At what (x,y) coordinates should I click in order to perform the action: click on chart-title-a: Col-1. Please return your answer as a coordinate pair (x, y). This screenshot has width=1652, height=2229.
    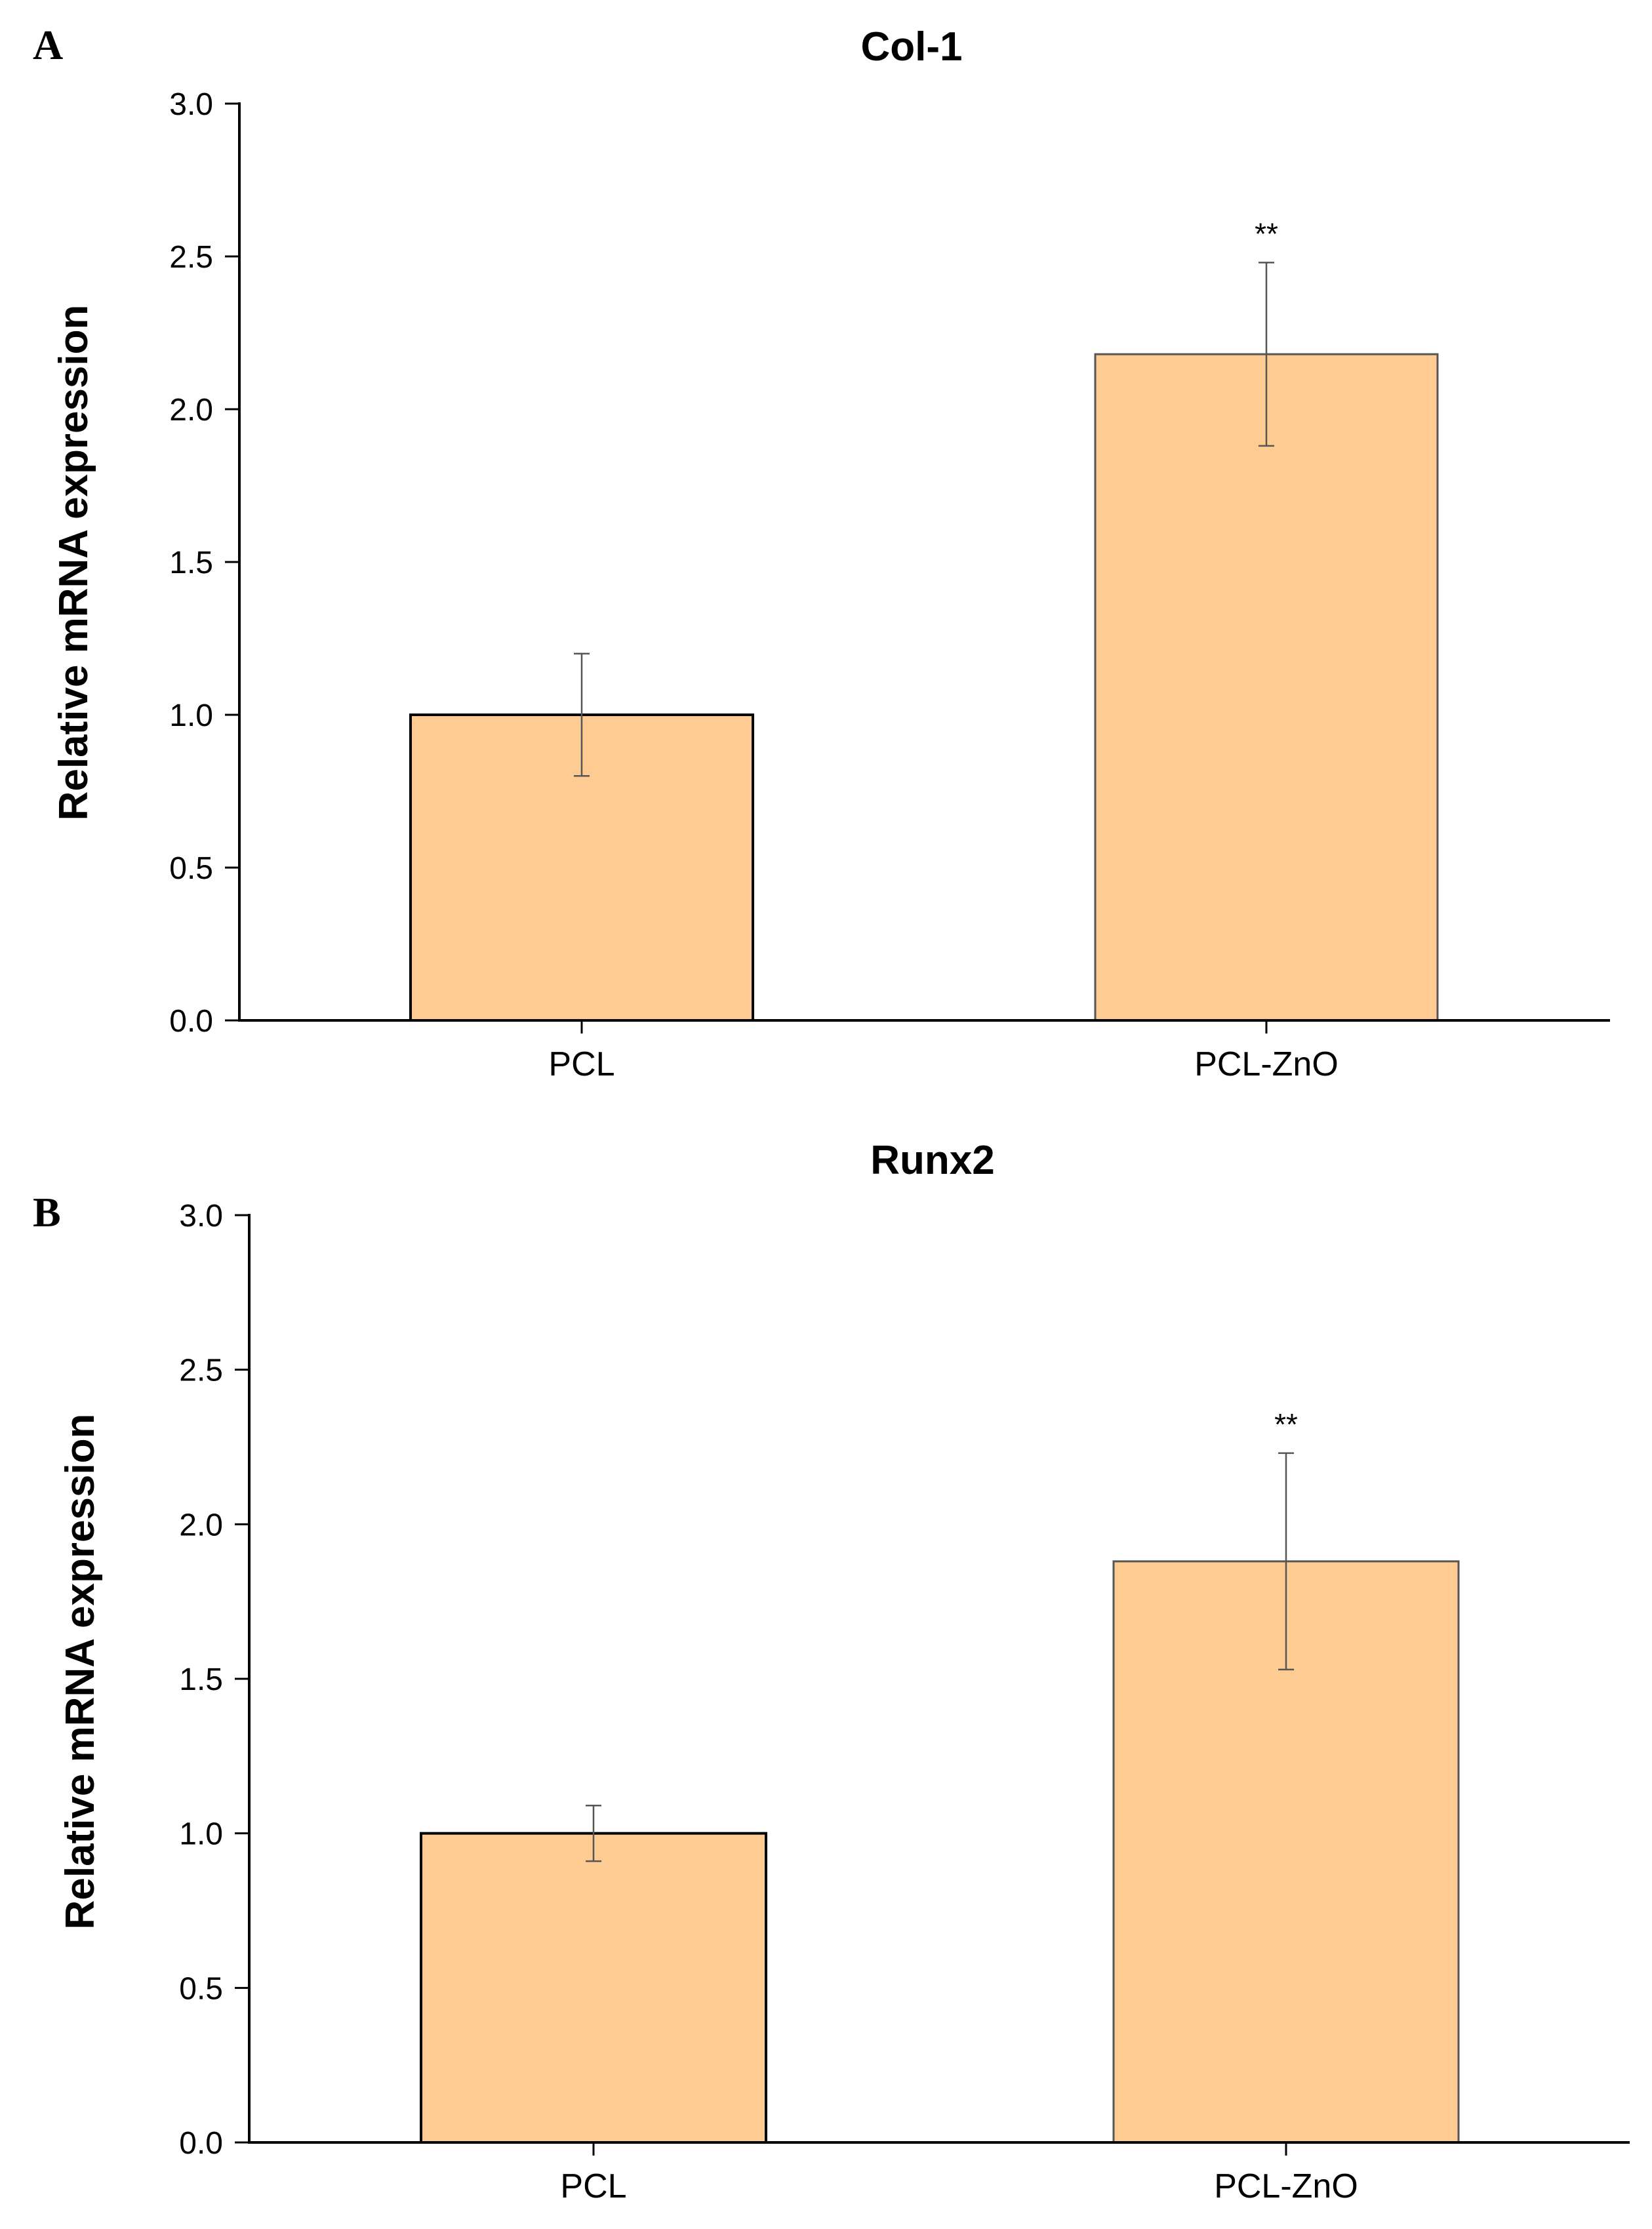
    Looking at the image, I should click on (912, 47).